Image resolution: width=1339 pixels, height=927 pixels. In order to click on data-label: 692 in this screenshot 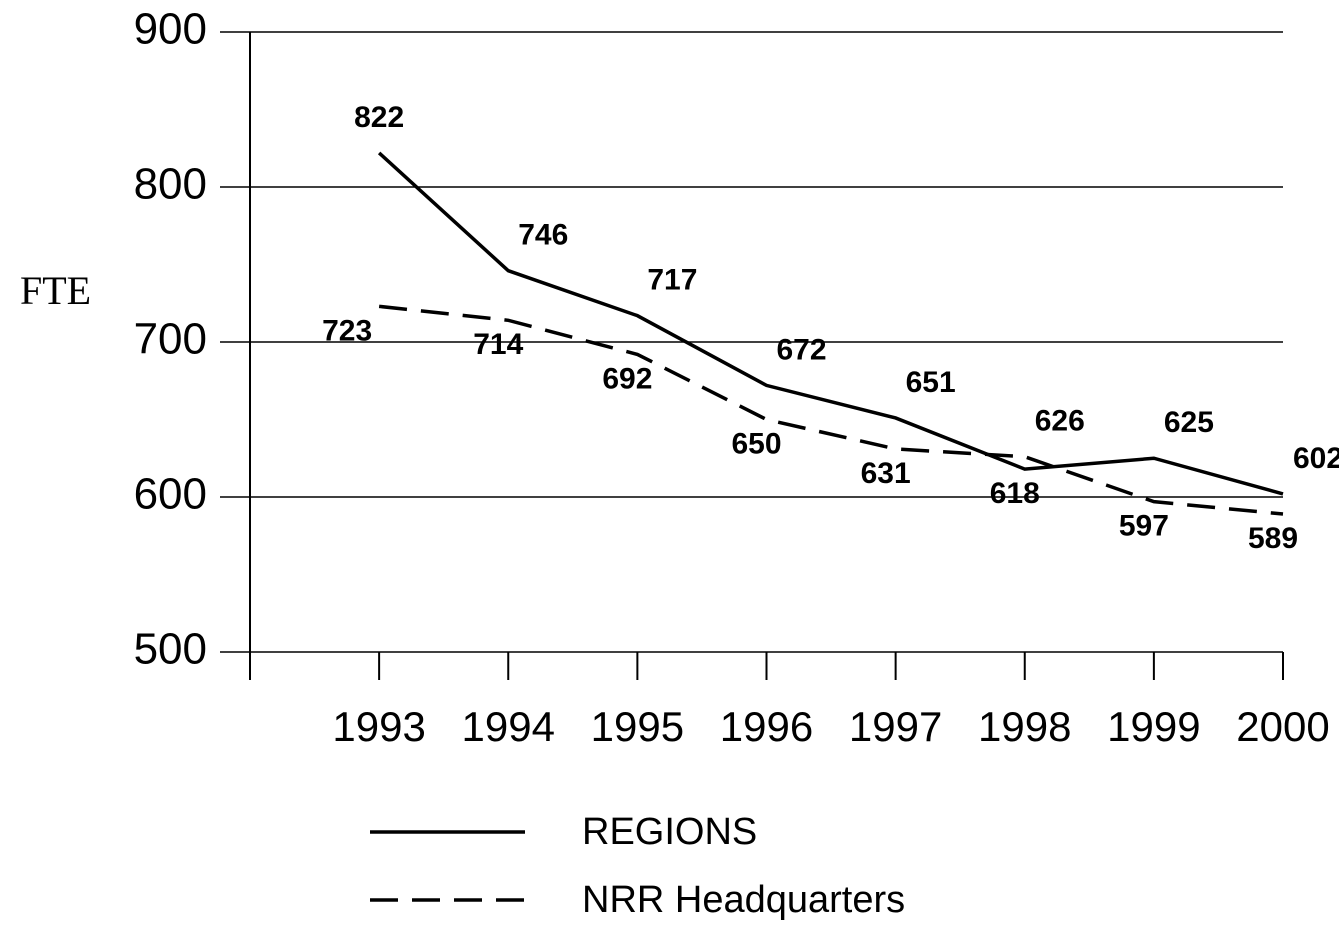, I will do `click(627, 378)`.